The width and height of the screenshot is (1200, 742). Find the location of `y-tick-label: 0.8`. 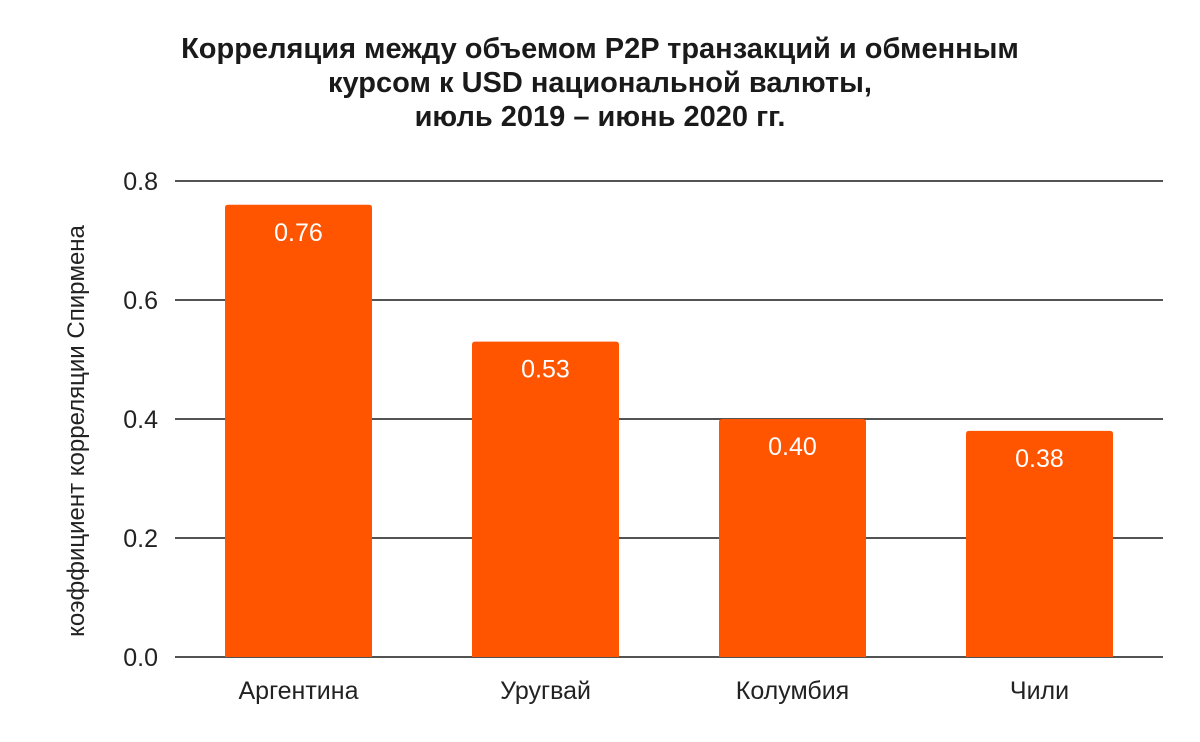

y-tick-label: 0.8 is located at coordinates (140, 182).